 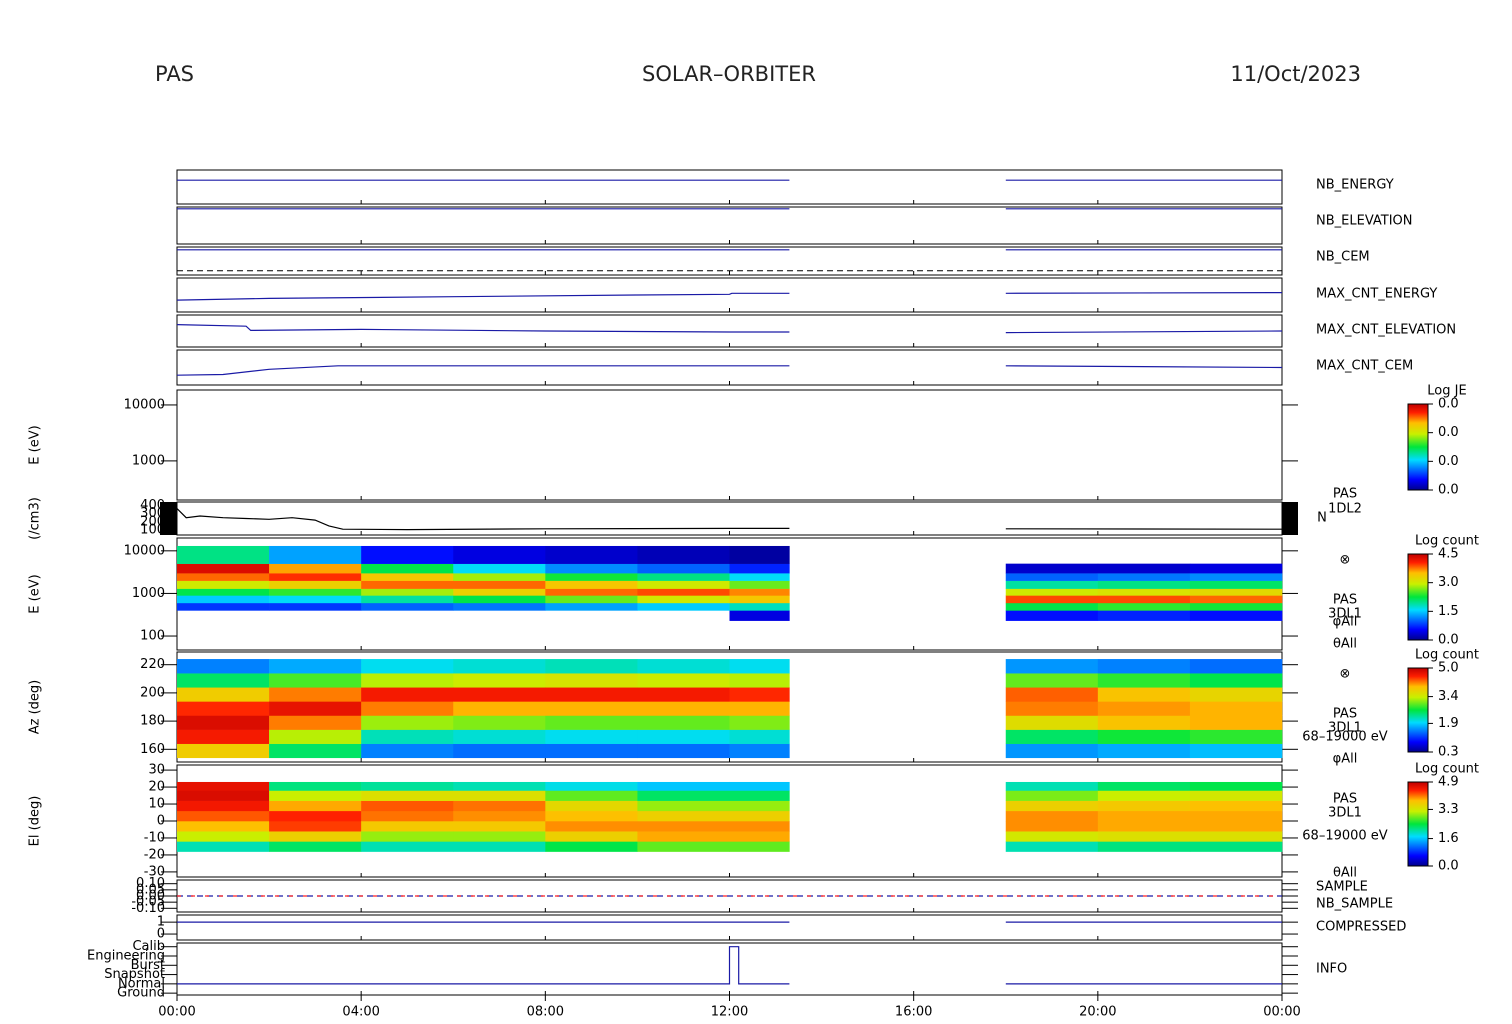 What do you see at coordinates (174, 74) in the screenshot?
I see `header-left: PAS` at bounding box center [174, 74].